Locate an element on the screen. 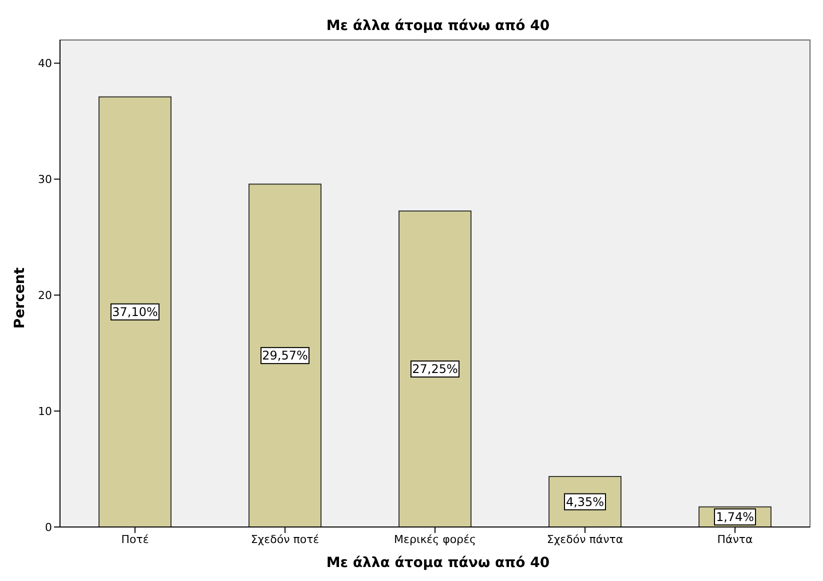 The width and height of the screenshot is (823, 581). y-tick-label: 10 is located at coordinates (45, 411).